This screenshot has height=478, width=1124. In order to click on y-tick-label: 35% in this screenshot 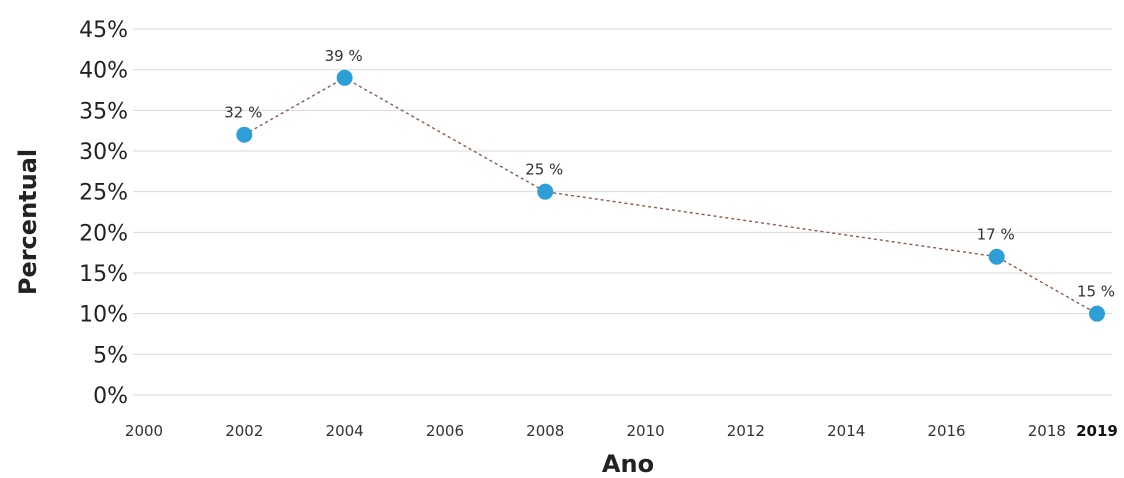, I will do `click(103, 111)`.